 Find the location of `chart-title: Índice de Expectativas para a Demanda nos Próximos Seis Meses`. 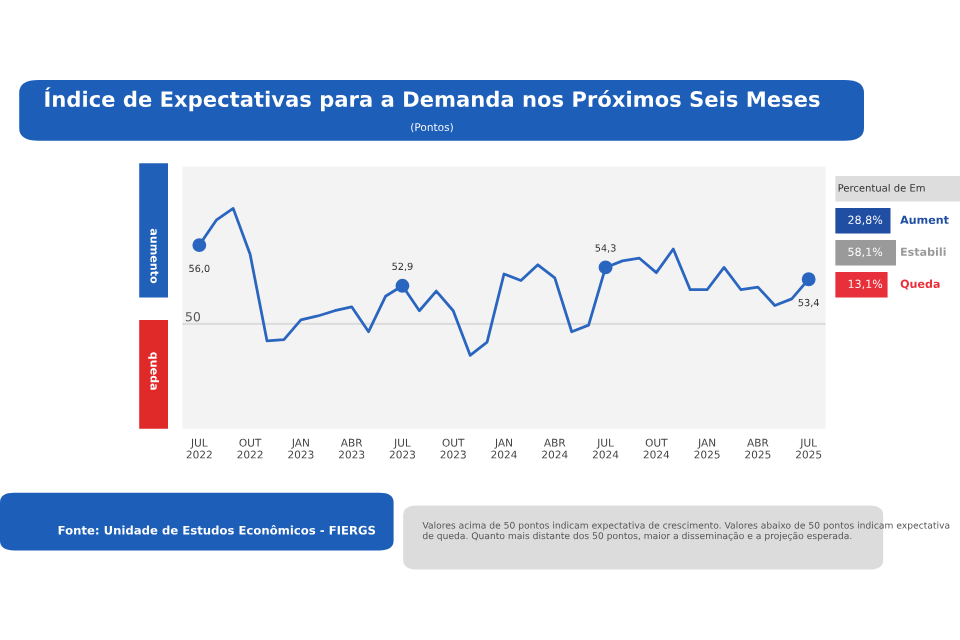

chart-title: Índice de Expectativas para a Demanda nos Próximos Seis Meses is located at coordinates (432, 99).